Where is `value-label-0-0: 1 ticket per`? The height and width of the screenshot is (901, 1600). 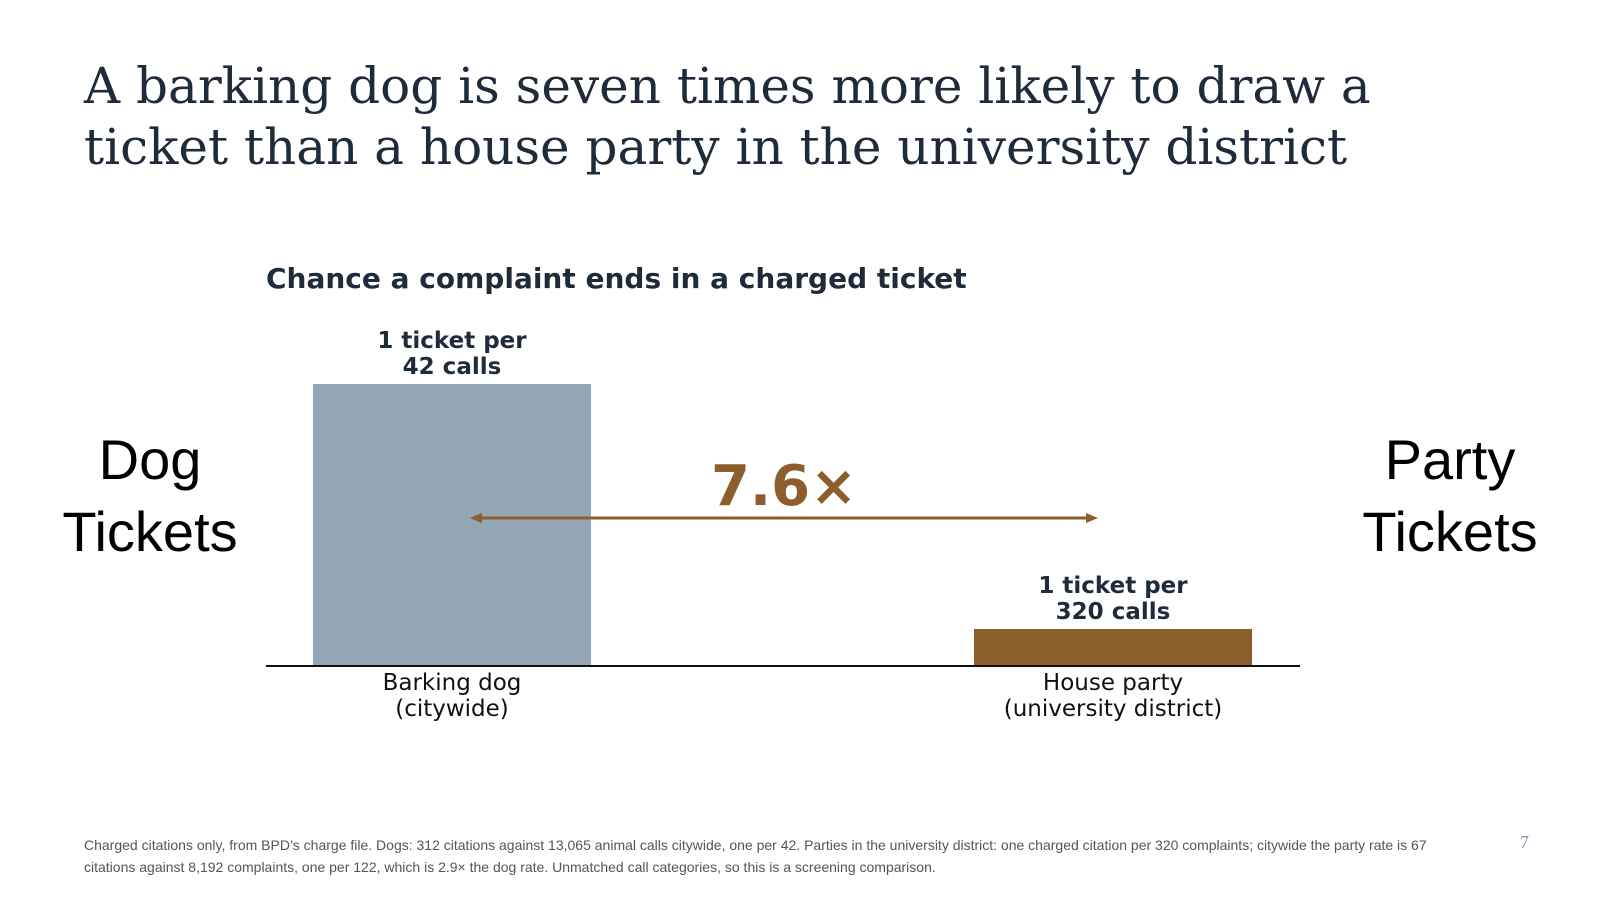
value-label-0-0: 1 ticket per is located at coordinates (452, 341).